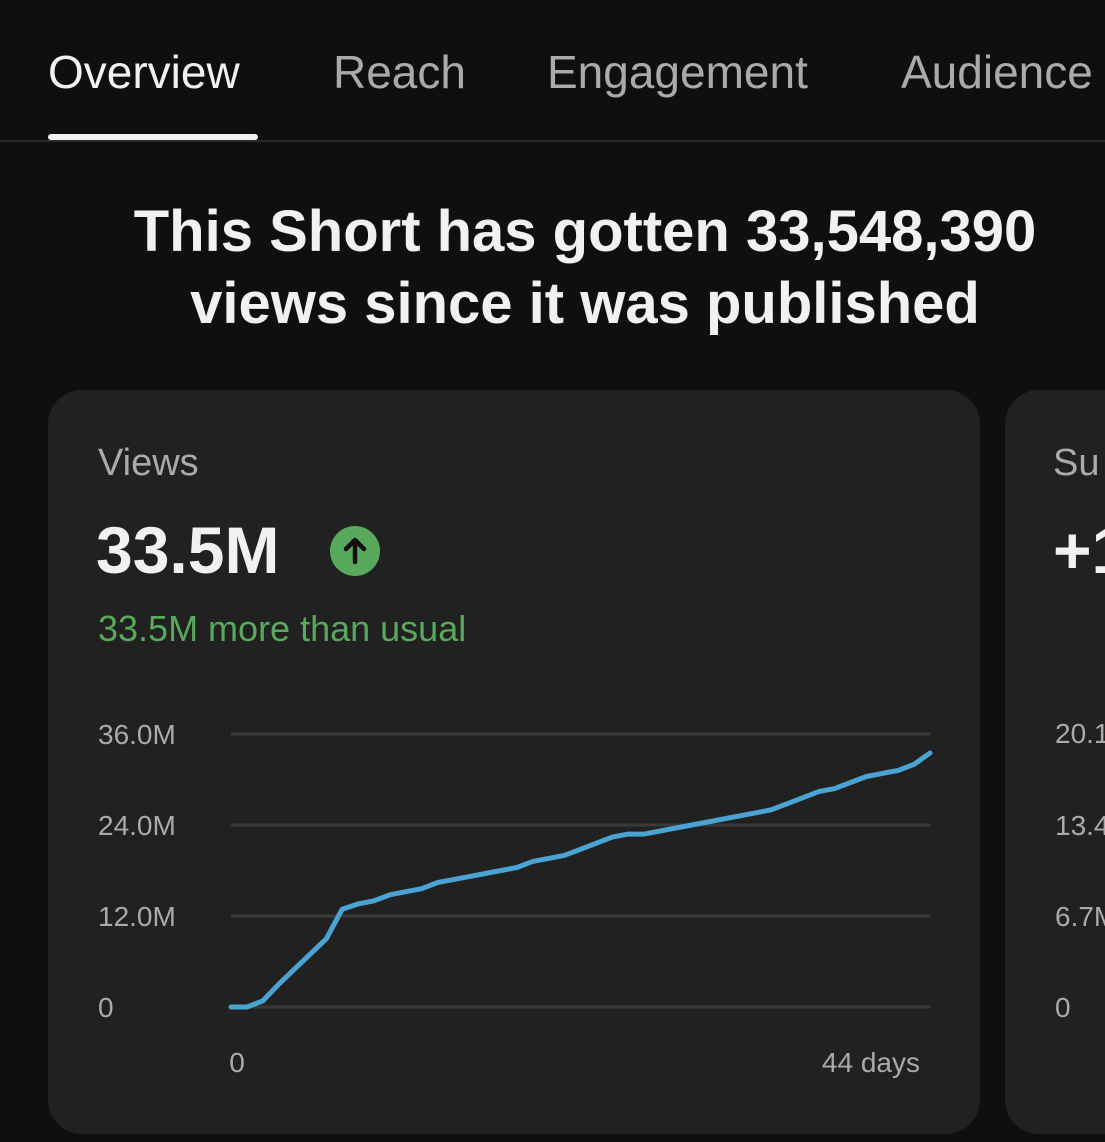 The width and height of the screenshot is (1105, 1142). I want to click on tab-overview: Overview, so click(144, 72).